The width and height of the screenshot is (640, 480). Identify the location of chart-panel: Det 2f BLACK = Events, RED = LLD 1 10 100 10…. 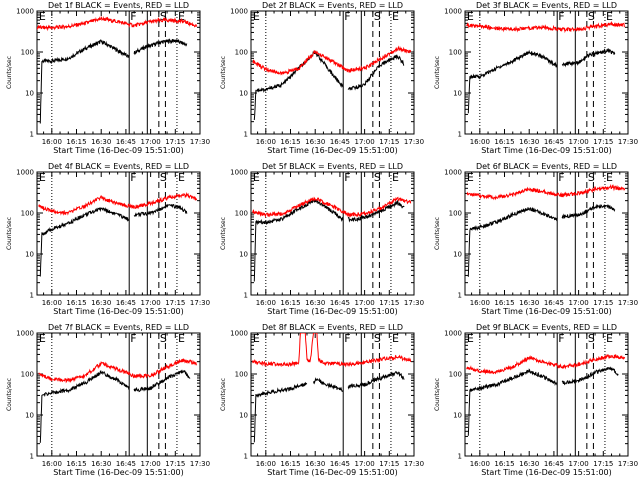
(322, 78).